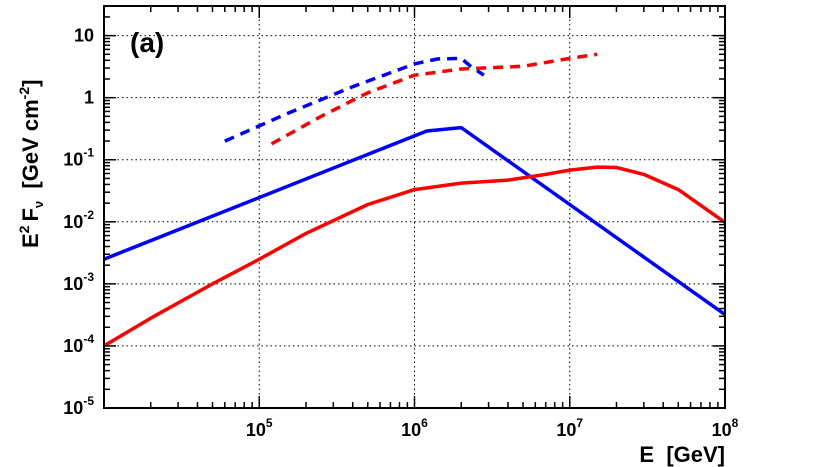 Image resolution: width=830 pixels, height=467 pixels. I want to click on y-tick-label: 10⁻⁴, so click(78, 344).